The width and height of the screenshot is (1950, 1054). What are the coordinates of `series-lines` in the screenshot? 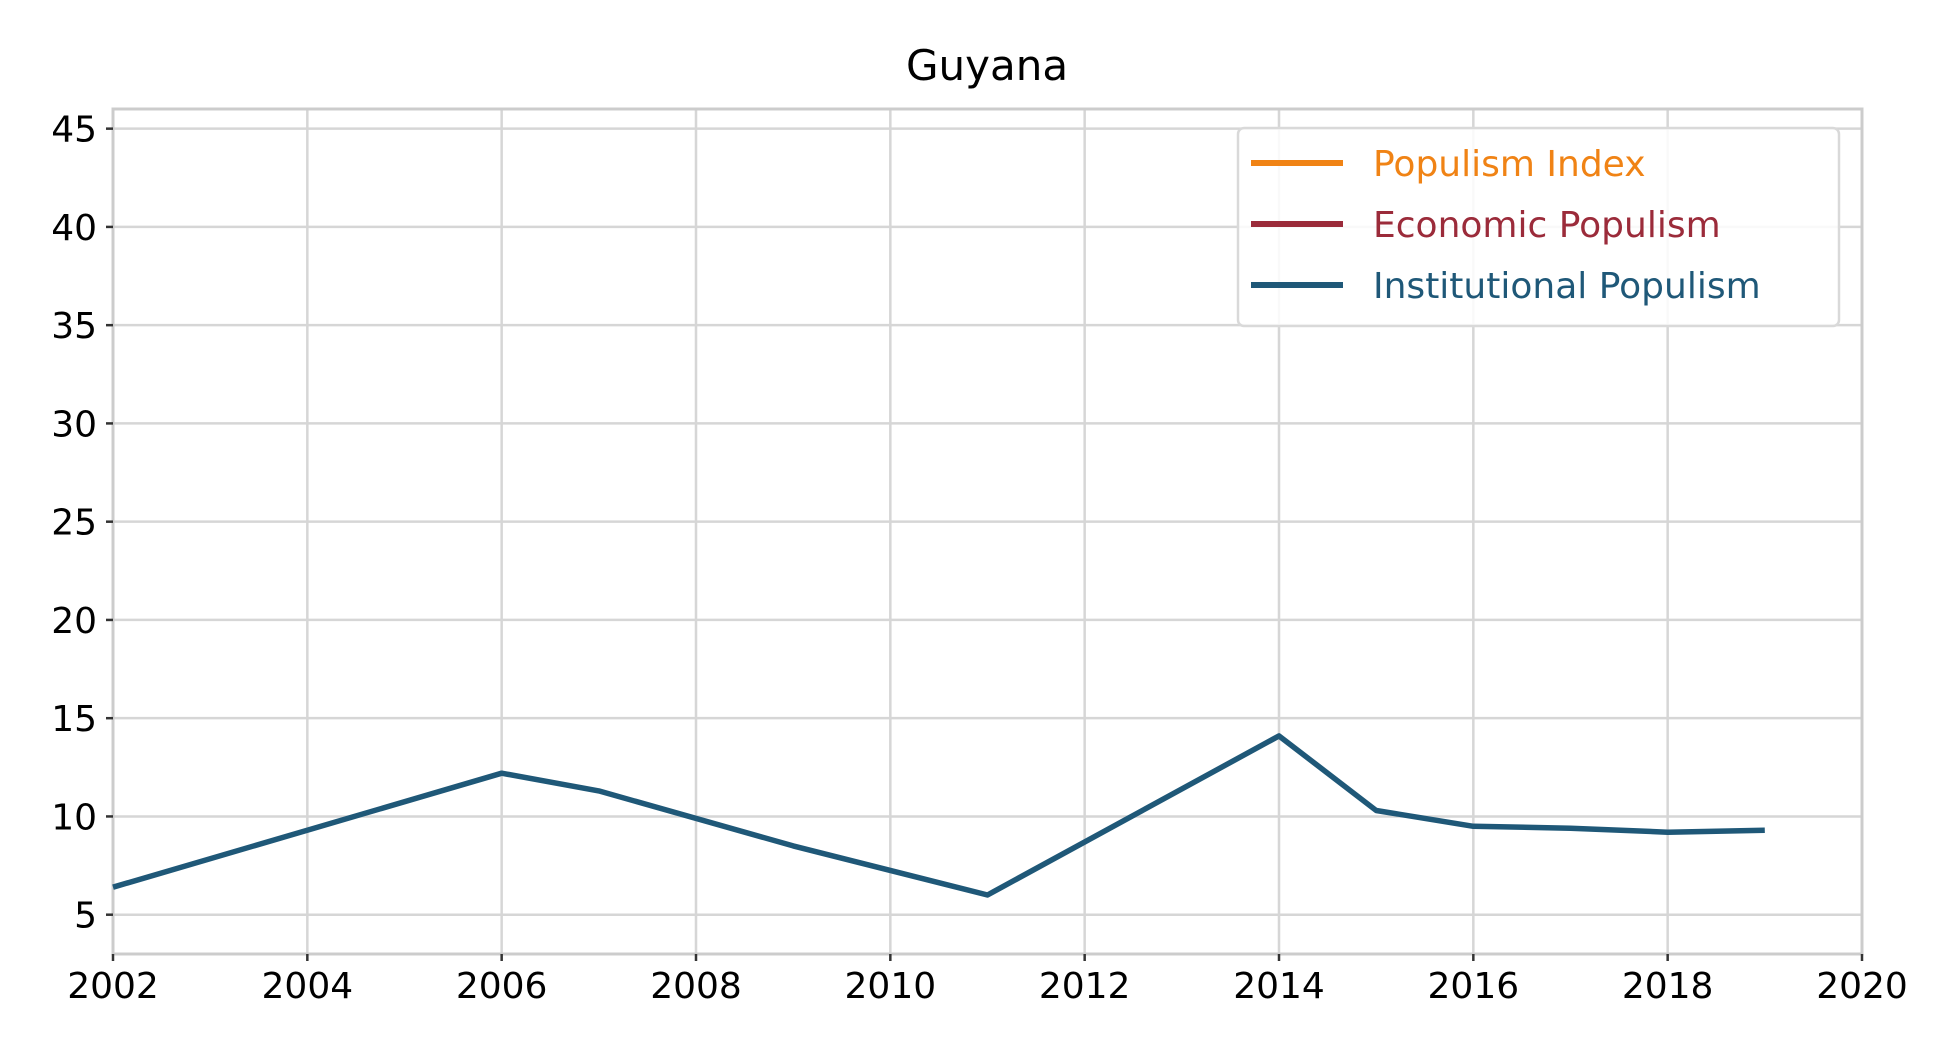 It's located at (938, 815).